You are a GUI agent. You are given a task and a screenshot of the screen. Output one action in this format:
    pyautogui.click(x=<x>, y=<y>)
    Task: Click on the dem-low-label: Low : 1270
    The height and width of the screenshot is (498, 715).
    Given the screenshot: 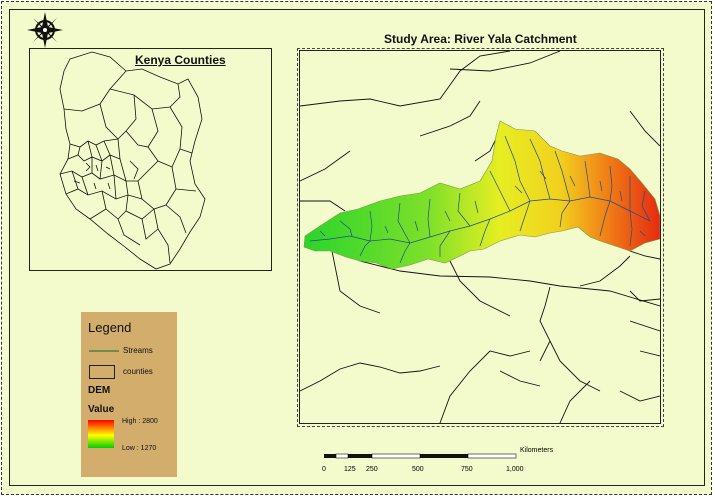 What is the action you would take?
    pyautogui.click(x=139, y=448)
    